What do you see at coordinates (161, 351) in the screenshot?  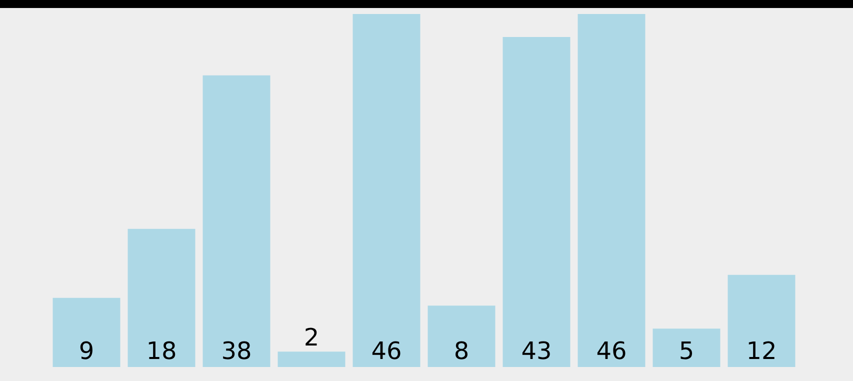 I see `data-label: 18` at bounding box center [161, 351].